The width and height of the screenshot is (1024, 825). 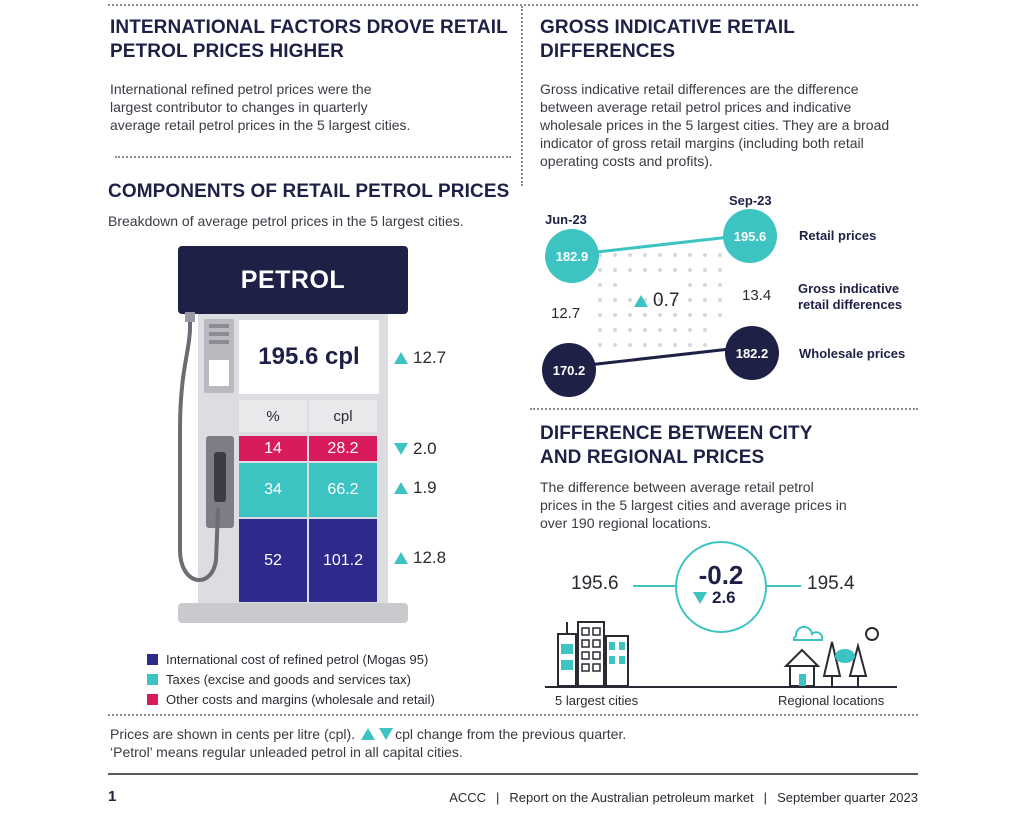 I want to click on regional-price: 195.4, so click(x=831, y=583).